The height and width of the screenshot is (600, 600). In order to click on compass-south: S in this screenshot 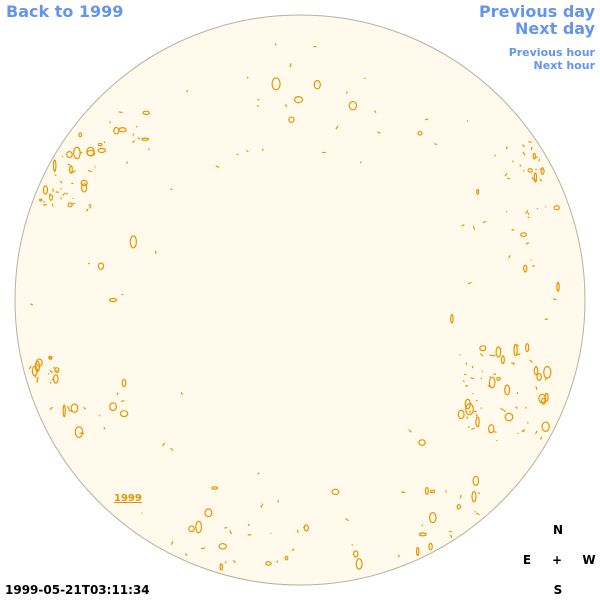, I will do `click(558, 590)`.